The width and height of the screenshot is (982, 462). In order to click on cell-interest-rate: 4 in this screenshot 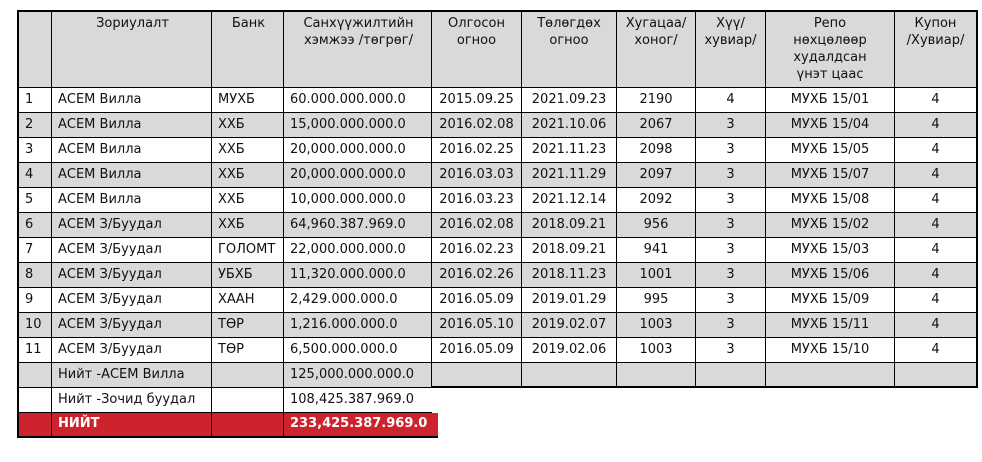, I will do `click(731, 100)`.